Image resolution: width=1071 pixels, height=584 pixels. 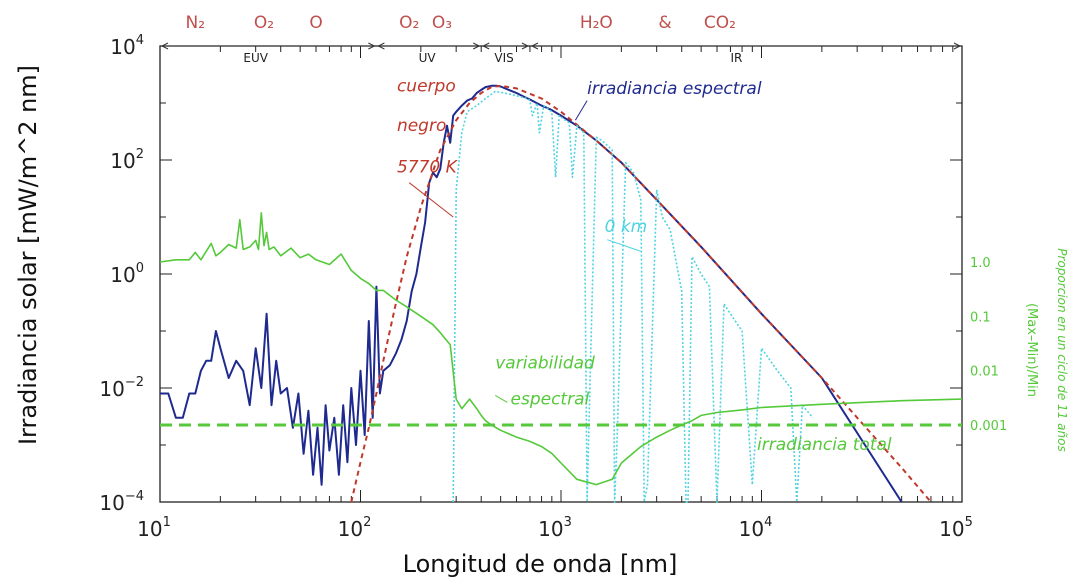 I want to click on annotation-label: cuerpo, so click(x=426, y=86).